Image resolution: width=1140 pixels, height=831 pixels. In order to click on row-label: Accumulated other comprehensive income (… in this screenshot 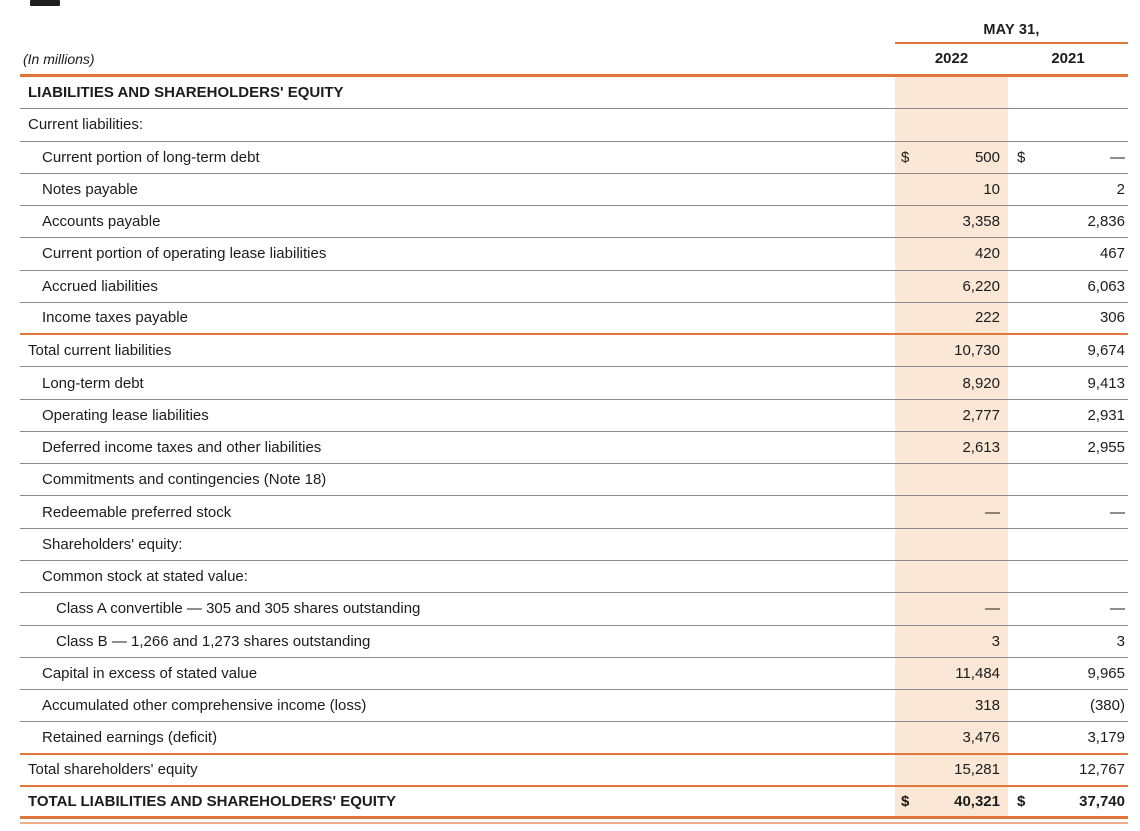, I will do `click(204, 706)`.